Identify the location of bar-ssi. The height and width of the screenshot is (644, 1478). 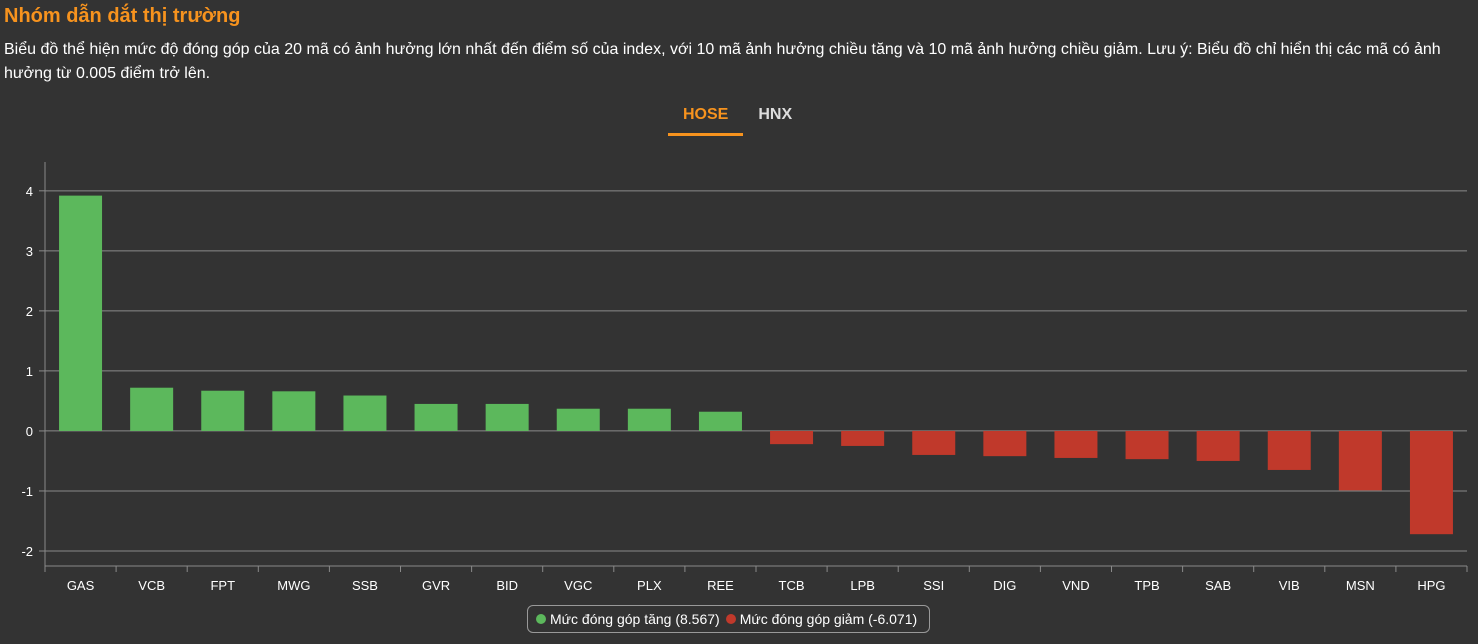
(934, 442).